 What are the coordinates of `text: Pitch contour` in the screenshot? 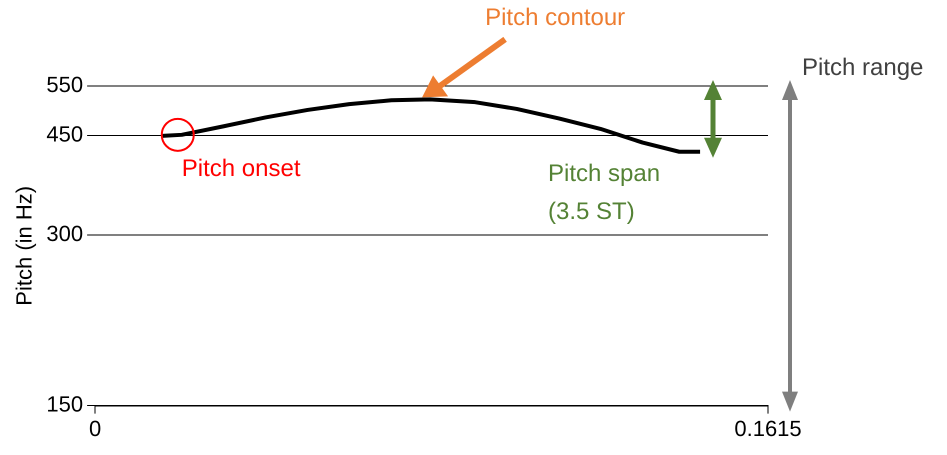 It's located at (555, 18).